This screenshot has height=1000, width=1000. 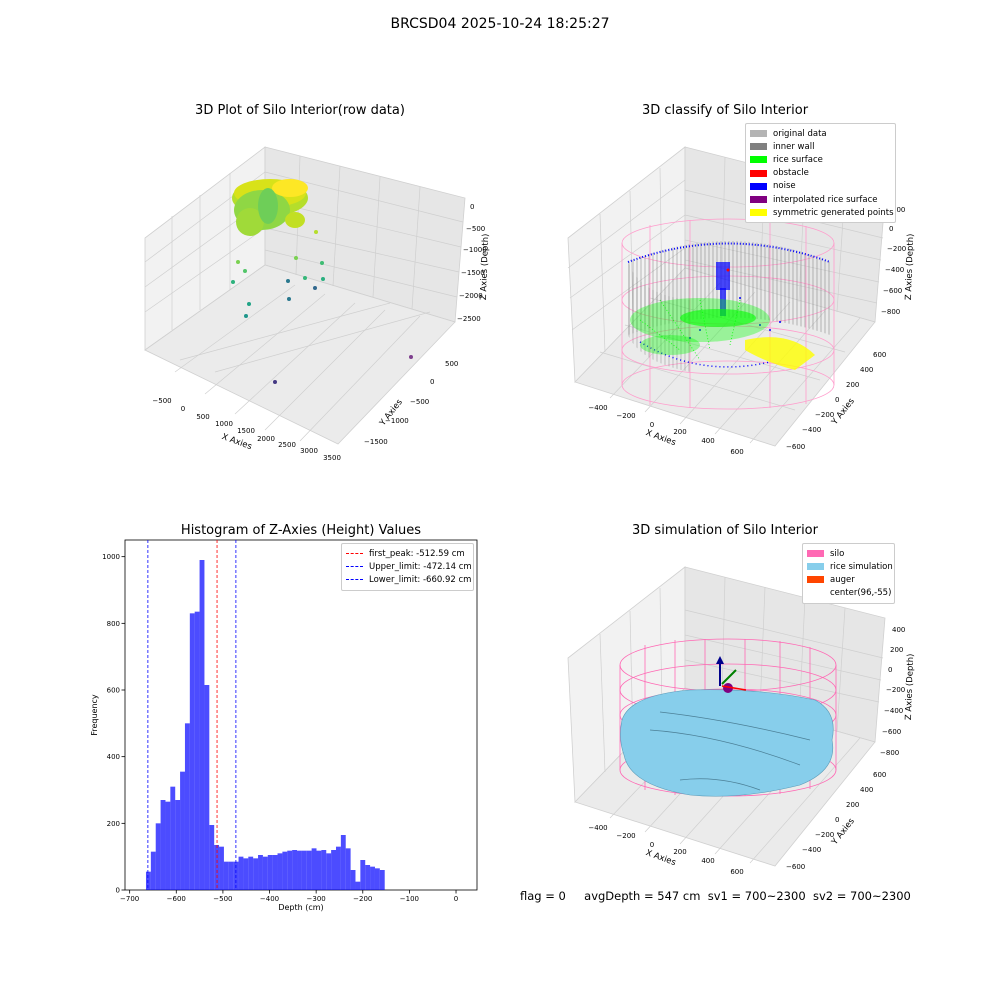 I want to click on histogram-x-tick-label: −200, so click(x=362, y=899).